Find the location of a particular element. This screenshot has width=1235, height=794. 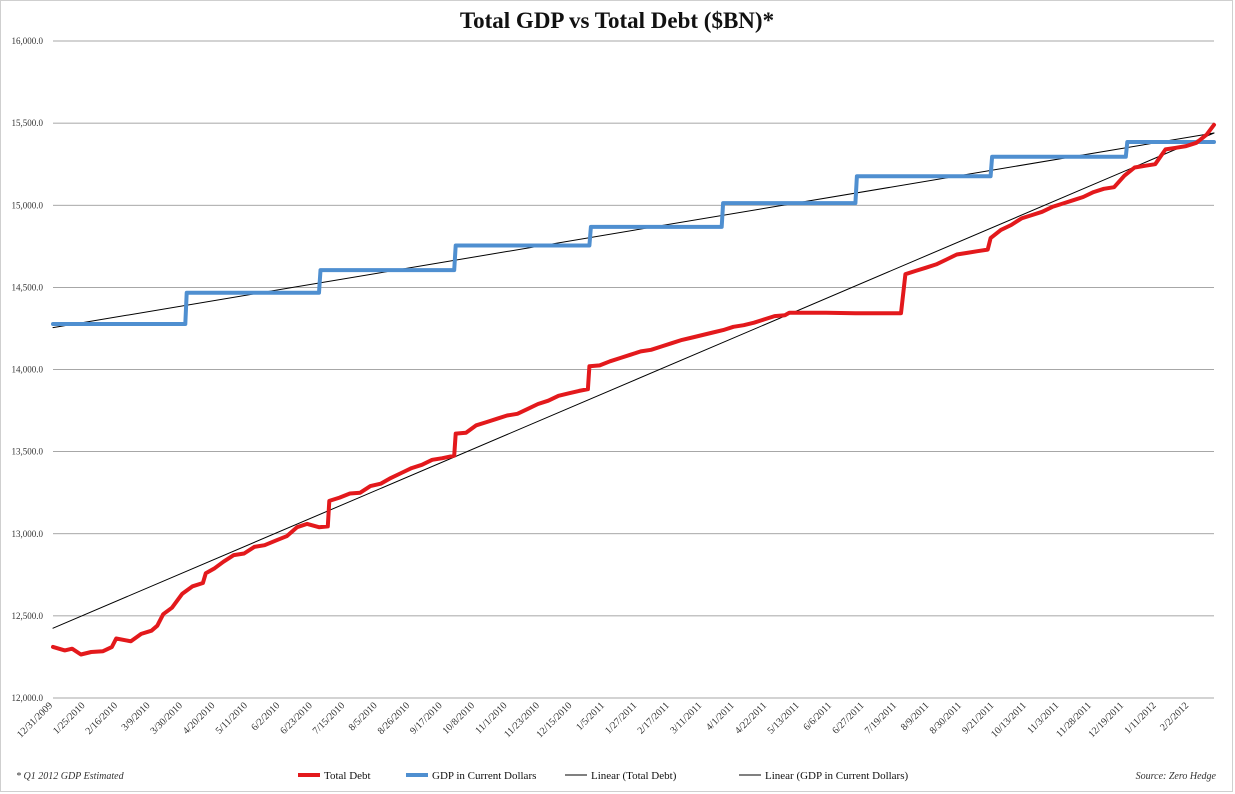

x-tick-label: 12/31/2009 is located at coordinates (35, 720).